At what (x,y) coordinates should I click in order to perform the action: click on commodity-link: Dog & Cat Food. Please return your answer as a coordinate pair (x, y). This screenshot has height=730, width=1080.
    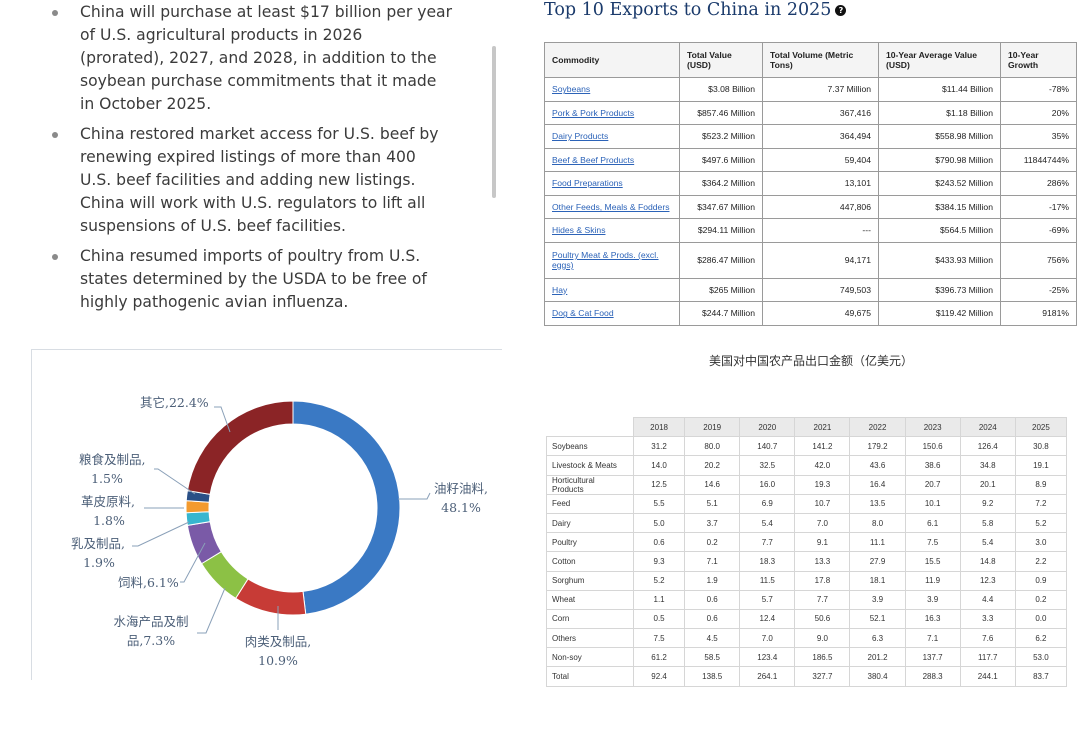
    Looking at the image, I should click on (583, 313).